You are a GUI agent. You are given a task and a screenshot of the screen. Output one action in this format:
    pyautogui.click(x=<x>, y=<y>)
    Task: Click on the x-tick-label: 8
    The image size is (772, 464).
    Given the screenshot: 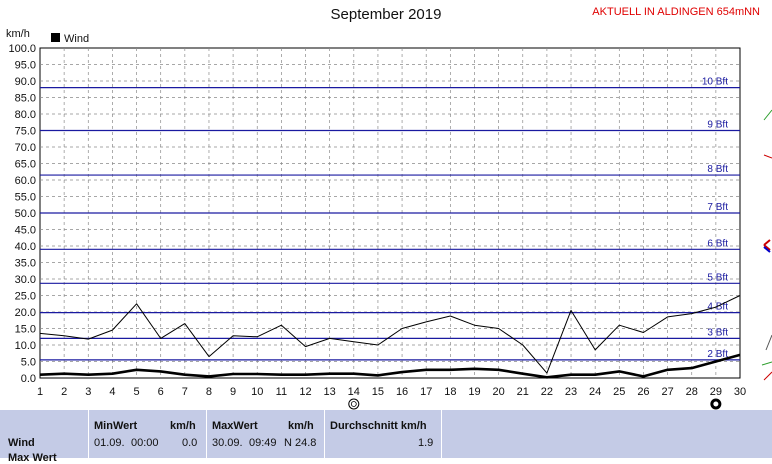 What is the action you would take?
    pyautogui.click(x=209, y=392)
    